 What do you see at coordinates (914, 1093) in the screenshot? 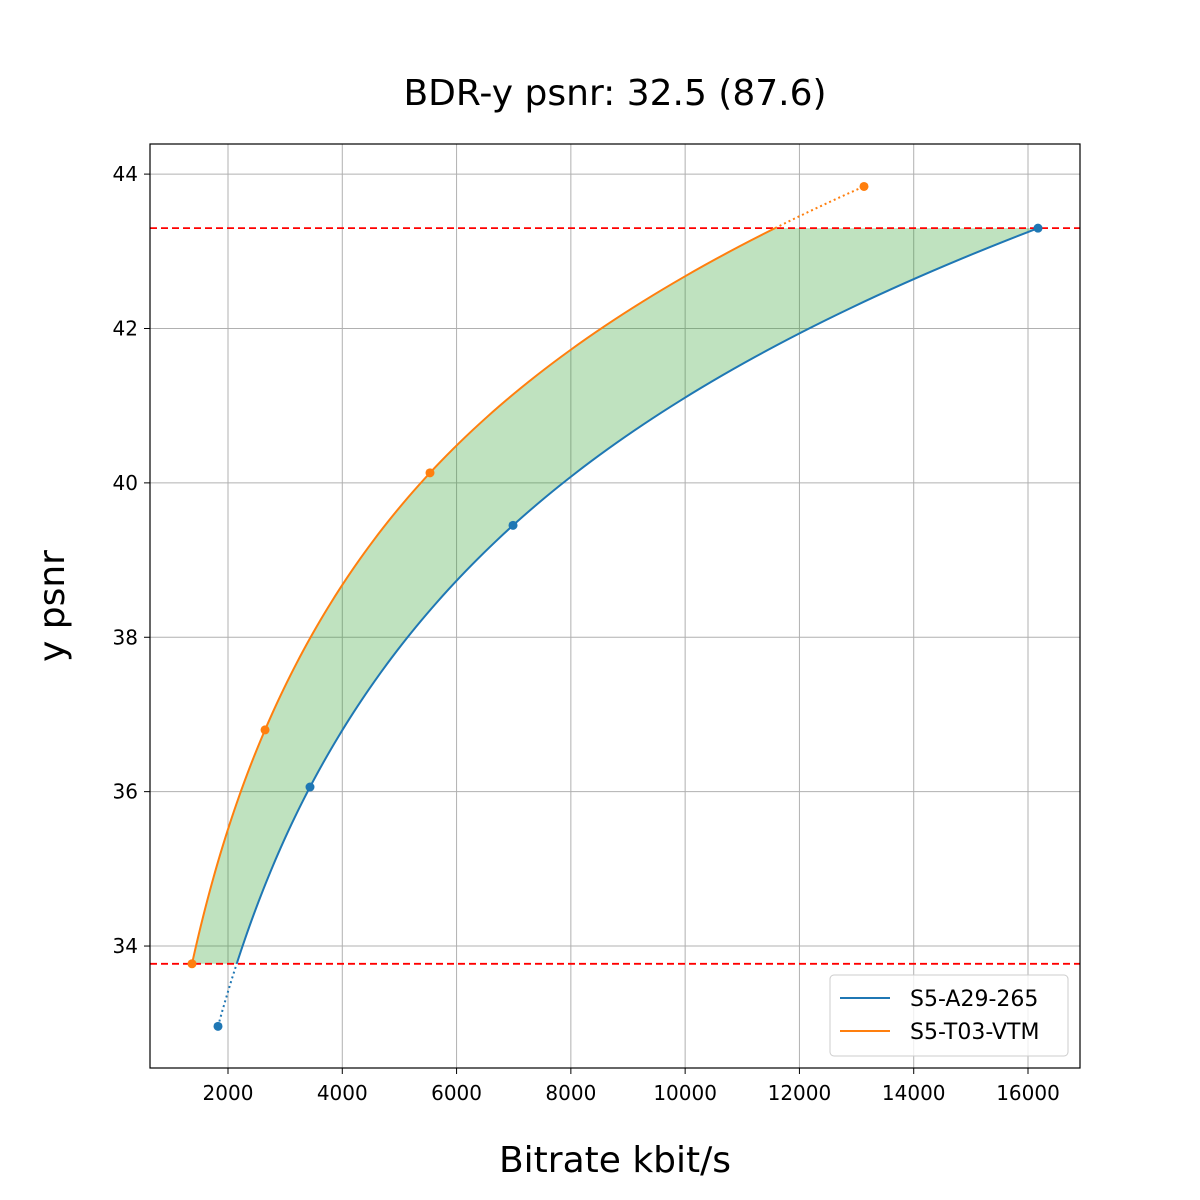
I see `x-tick-label: 14000` at bounding box center [914, 1093].